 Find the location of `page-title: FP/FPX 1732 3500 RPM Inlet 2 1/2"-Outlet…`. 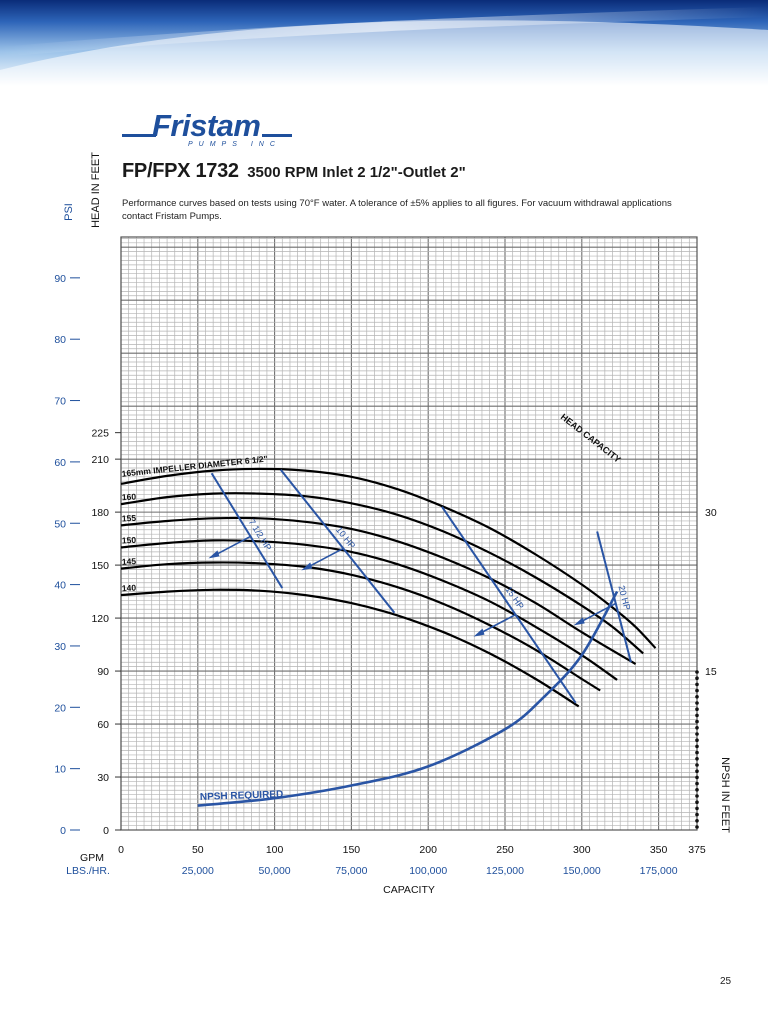

page-title: FP/FPX 1732 3500 RPM Inlet 2 1/2"-Outlet… is located at coordinates (294, 171).